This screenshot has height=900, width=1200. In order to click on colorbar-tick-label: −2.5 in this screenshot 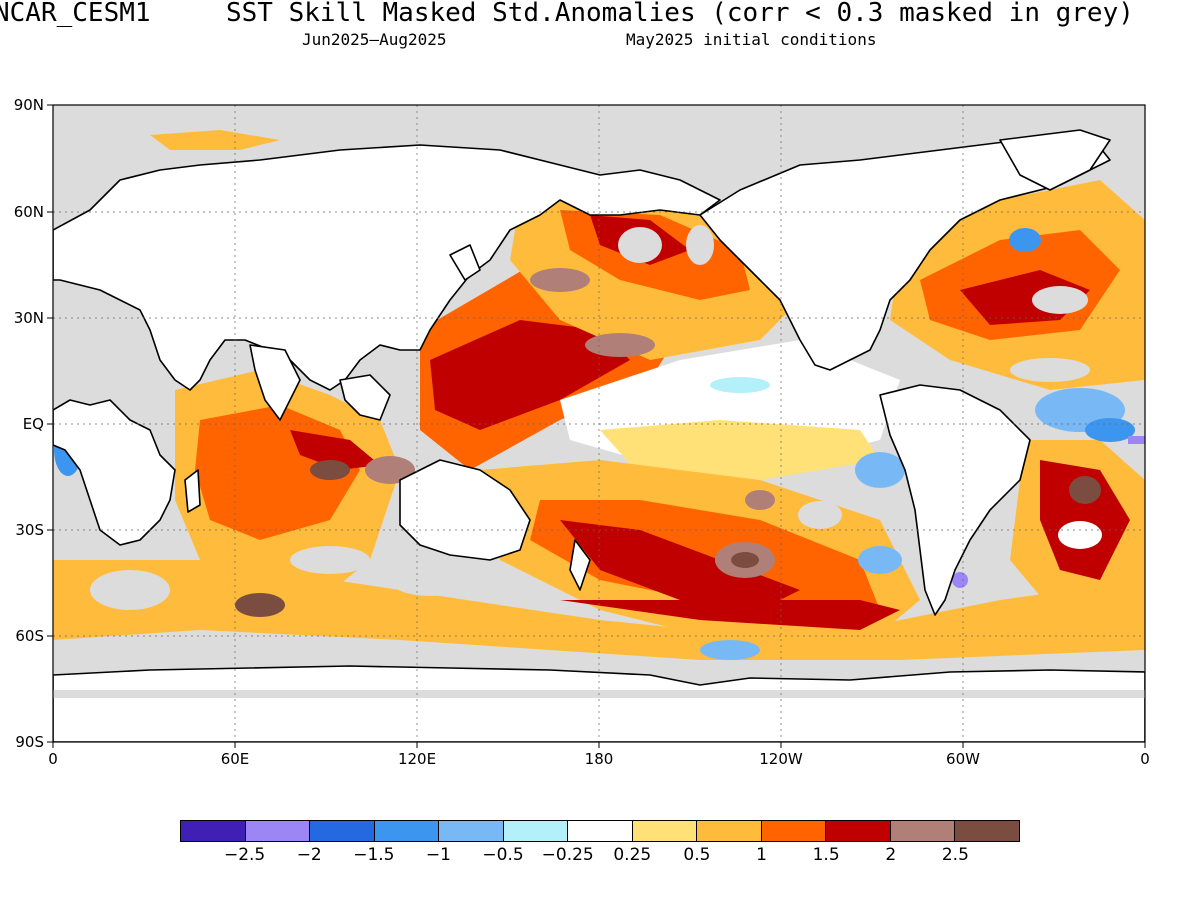, I will do `click(244, 855)`.